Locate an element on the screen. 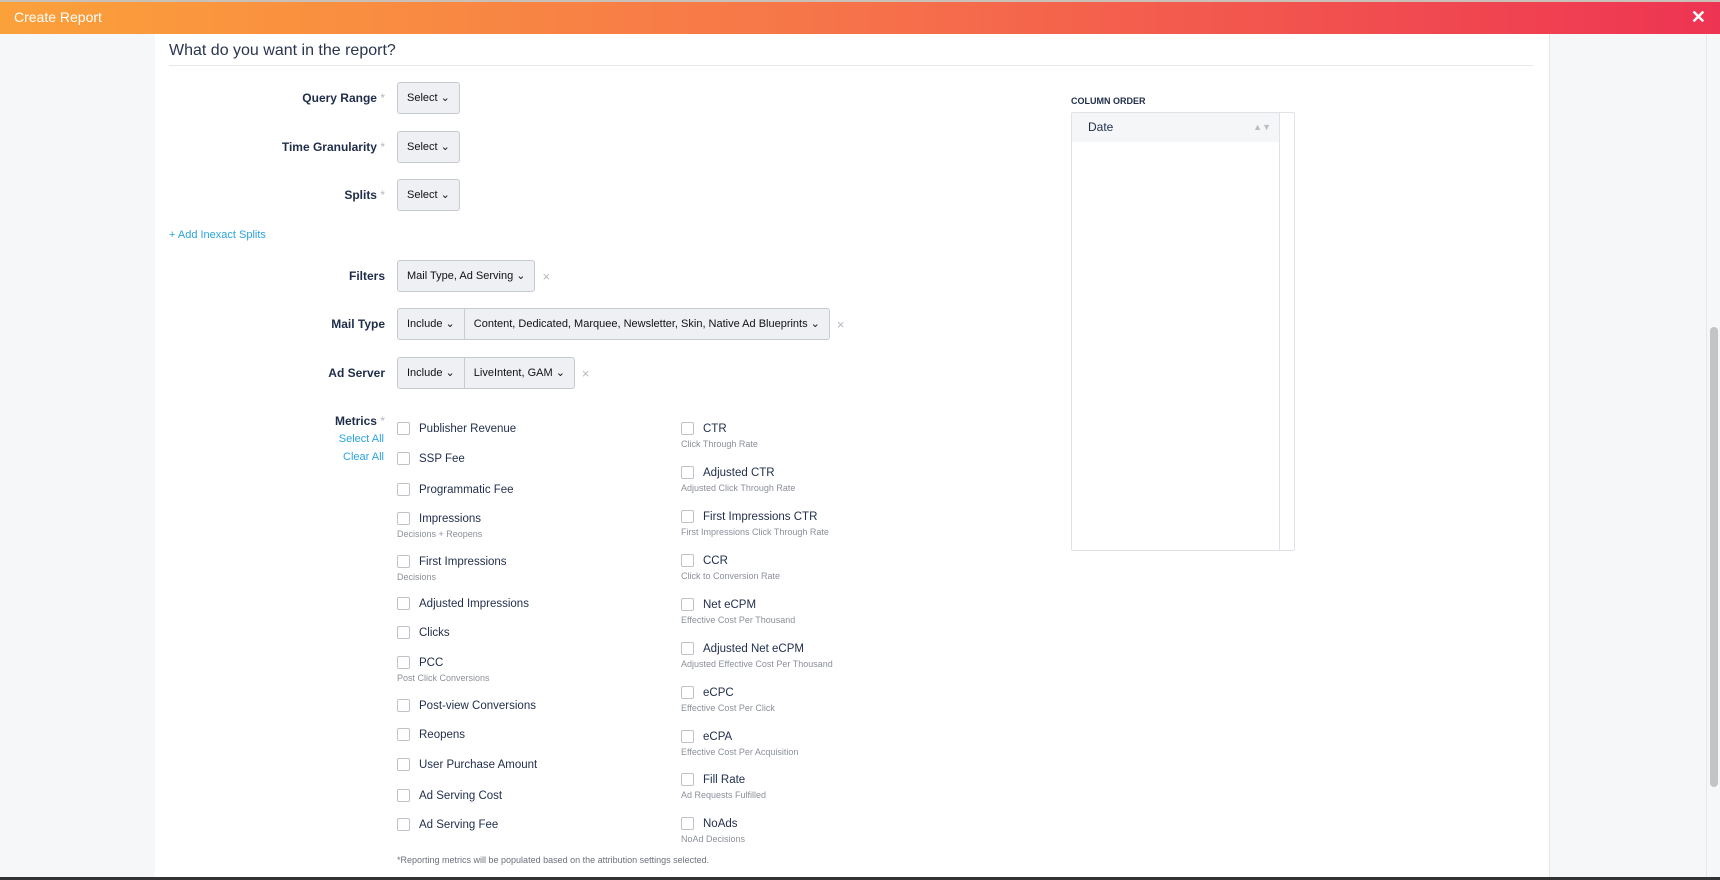 This screenshot has height=880, width=1720. metric-checkbox: Adjusted CTR is located at coordinates (728, 472).